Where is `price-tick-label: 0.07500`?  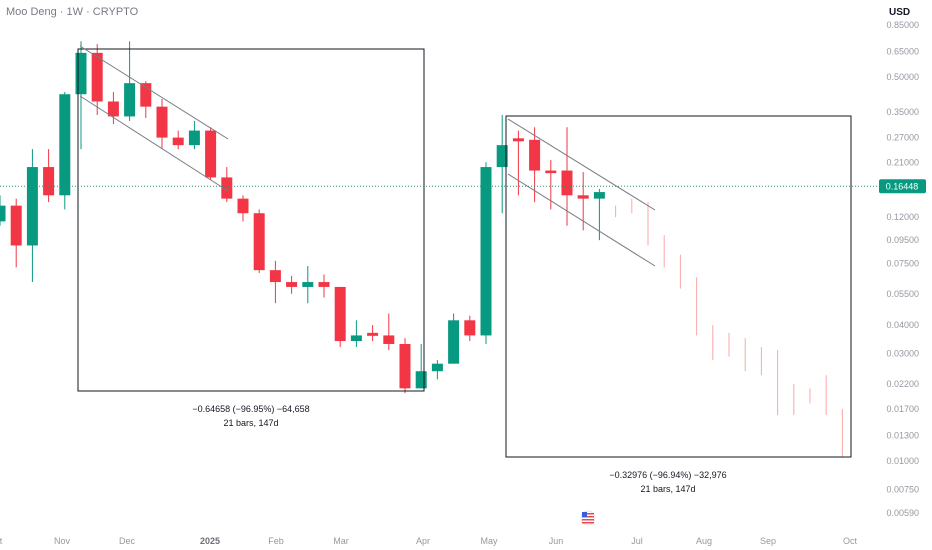
price-tick-label: 0.07500 is located at coordinates (902, 263).